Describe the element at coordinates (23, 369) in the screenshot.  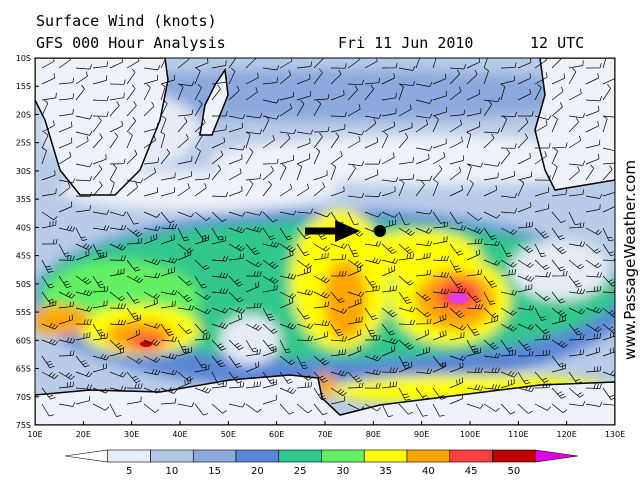
I see `lat-label: 65S` at that location.